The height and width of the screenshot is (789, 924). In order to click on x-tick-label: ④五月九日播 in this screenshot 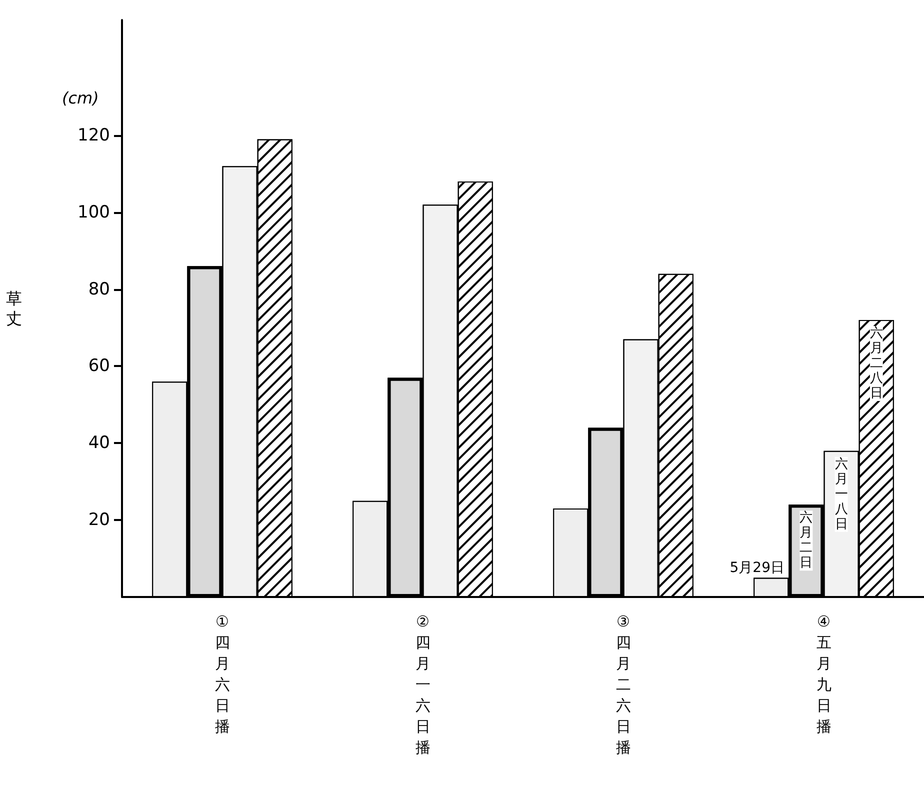, I will do `click(824, 674)`.